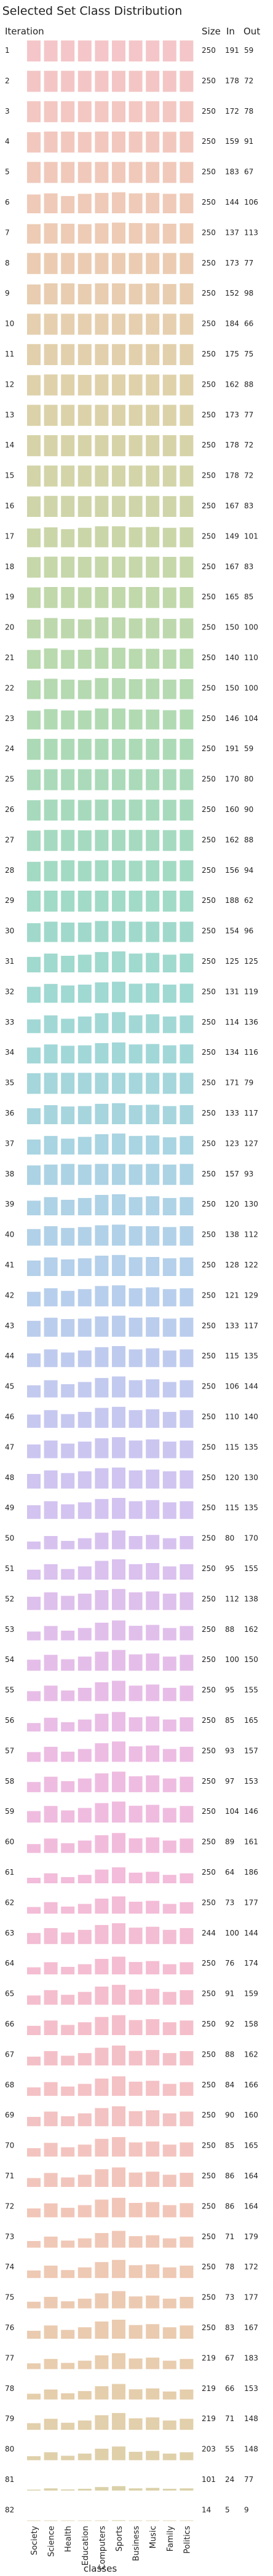 This screenshot has width=273, height=2576. I want to click on in-value: 172, so click(232, 112).